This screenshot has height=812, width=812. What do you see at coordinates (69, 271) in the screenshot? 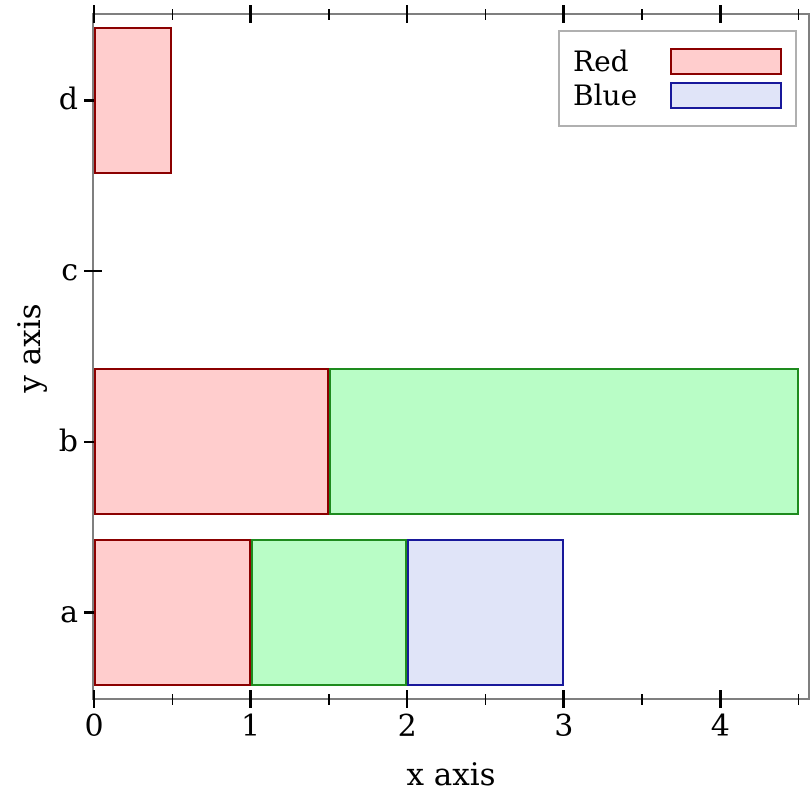
I see `y-tick-label: c` at bounding box center [69, 271].